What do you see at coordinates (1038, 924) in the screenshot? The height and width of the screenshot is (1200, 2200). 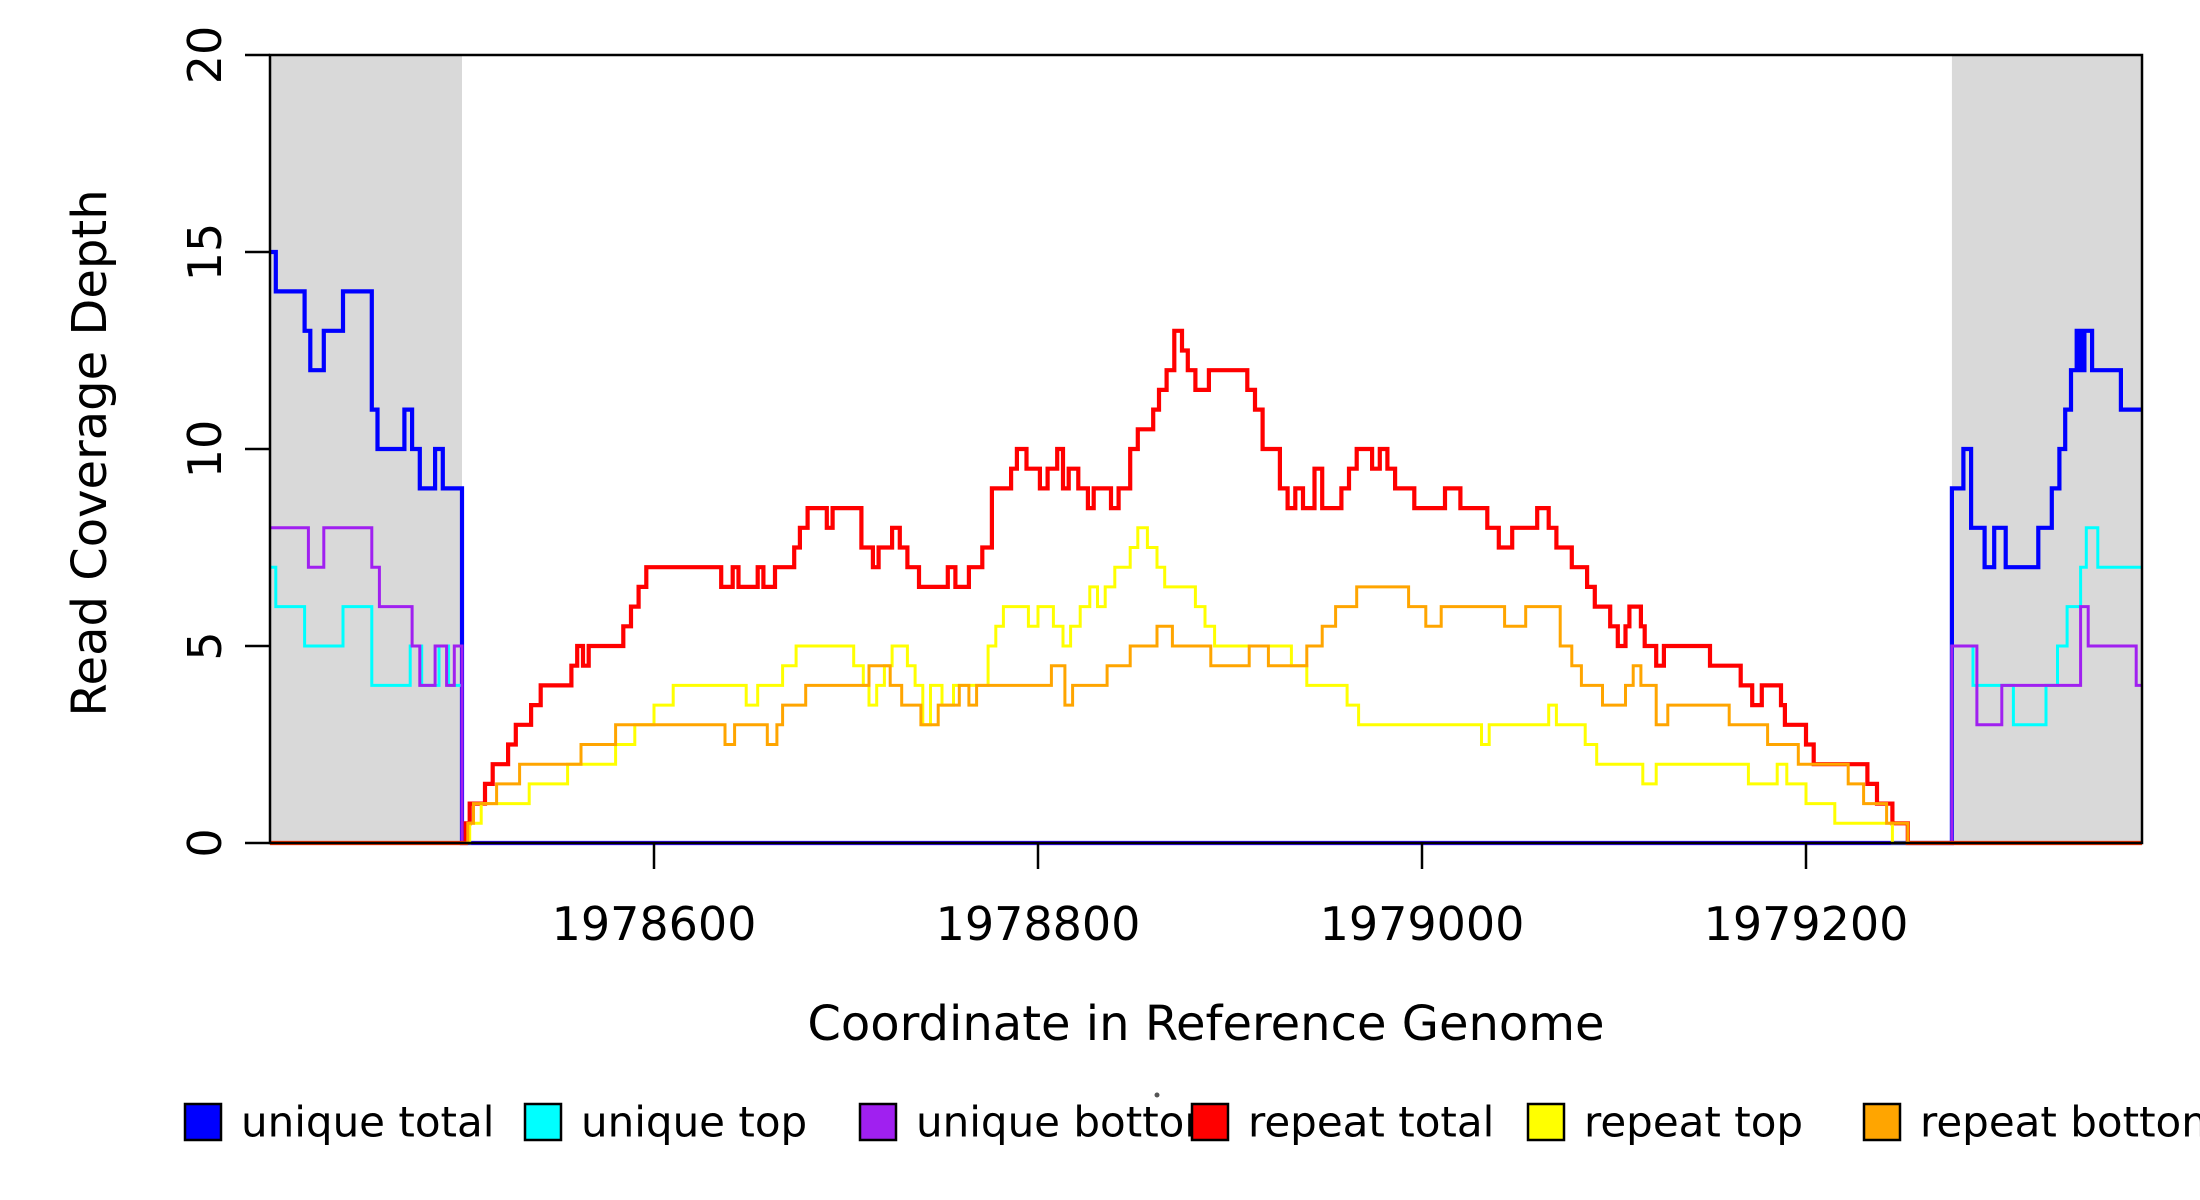 I see `x-tick-label: 1978800` at bounding box center [1038, 924].